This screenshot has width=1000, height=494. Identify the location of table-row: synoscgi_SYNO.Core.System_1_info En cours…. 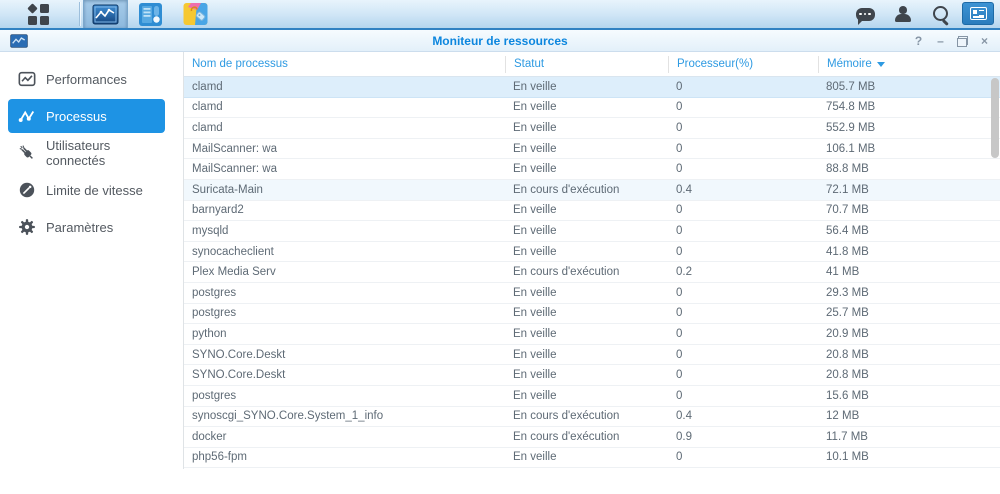
(592, 417).